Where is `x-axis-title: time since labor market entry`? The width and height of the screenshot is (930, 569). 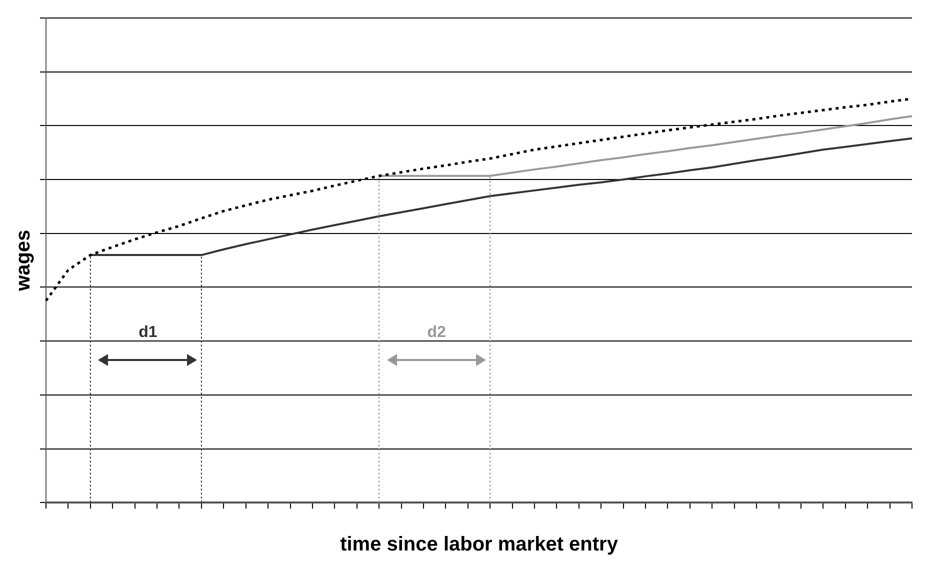
x-axis-title: time since labor market entry is located at coordinates (479, 545).